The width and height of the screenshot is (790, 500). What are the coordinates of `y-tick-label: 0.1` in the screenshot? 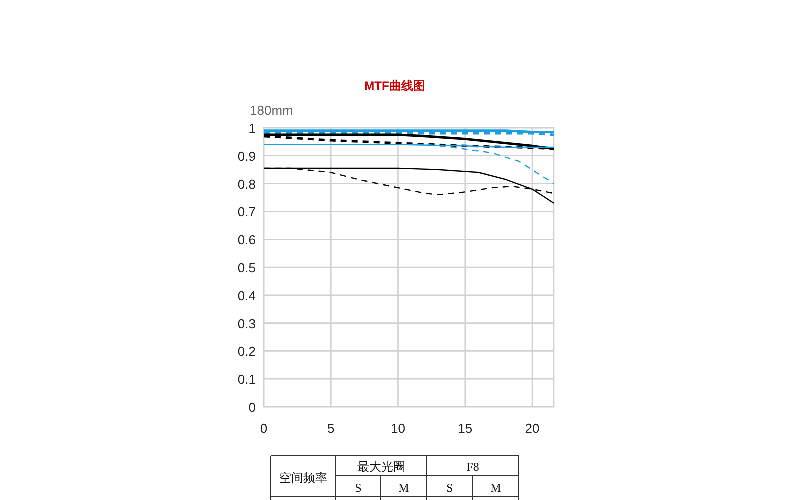 It's located at (247, 380).